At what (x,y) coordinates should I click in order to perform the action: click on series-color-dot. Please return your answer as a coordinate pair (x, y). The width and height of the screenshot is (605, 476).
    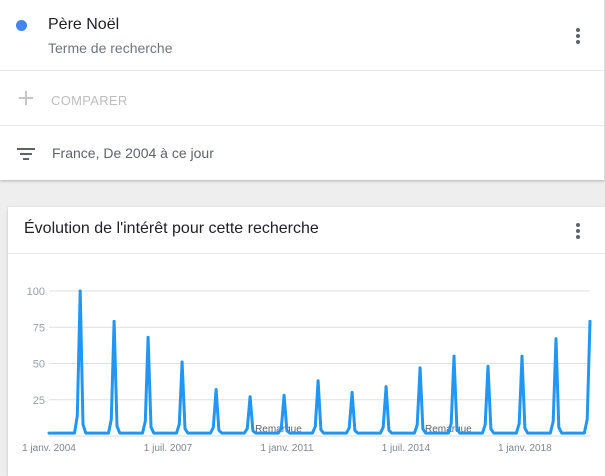
    Looking at the image, I should click on (21, 25).